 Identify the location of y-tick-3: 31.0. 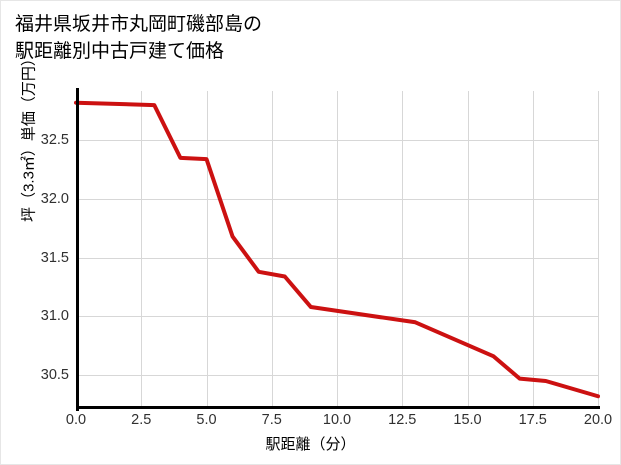
(54, 316).